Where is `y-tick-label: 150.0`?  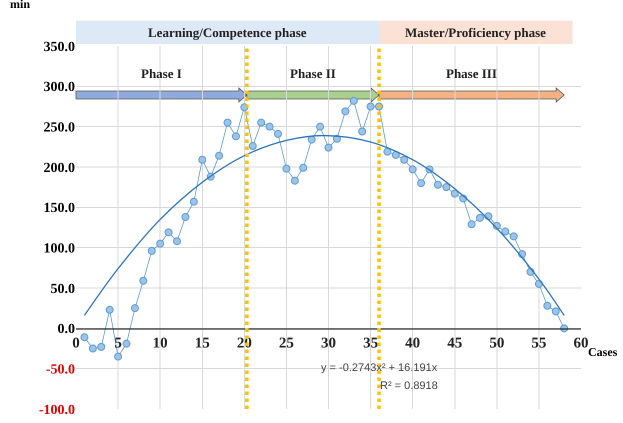
y-tick-label: 150.0 is located at coordinates (59, 208).